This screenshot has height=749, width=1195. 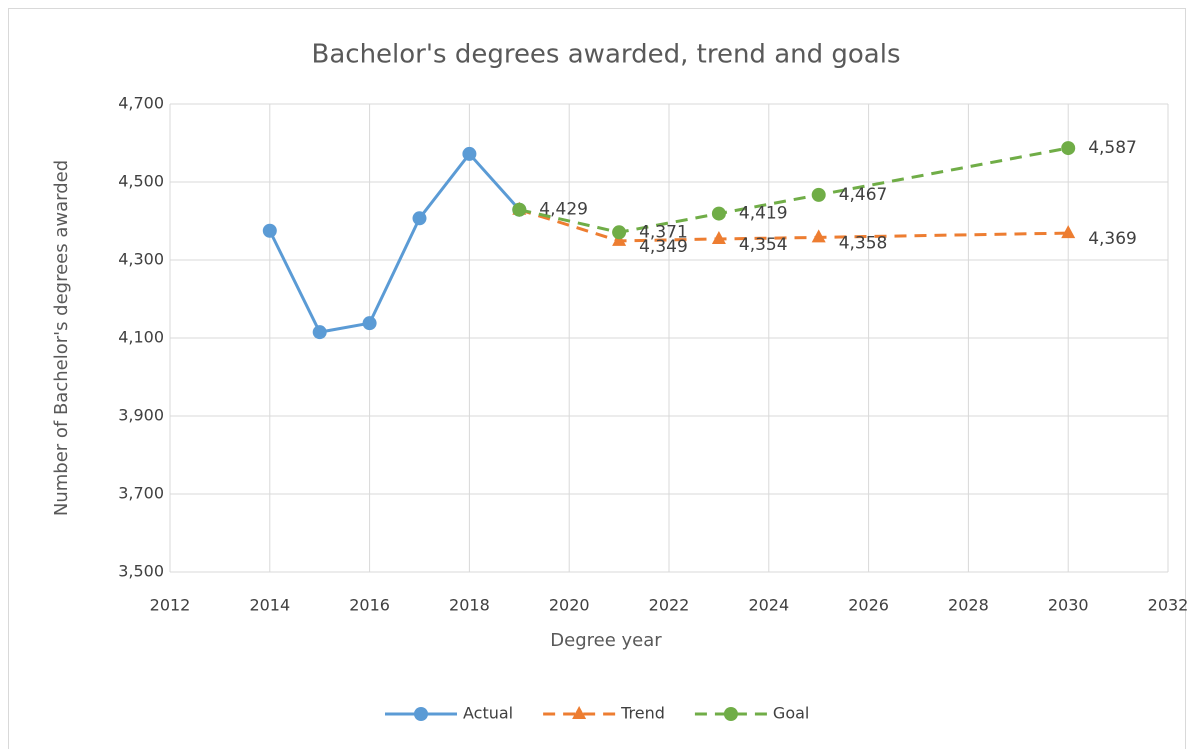 I want to click on x-tick-label: 2032, so click(x=1168, y=605).